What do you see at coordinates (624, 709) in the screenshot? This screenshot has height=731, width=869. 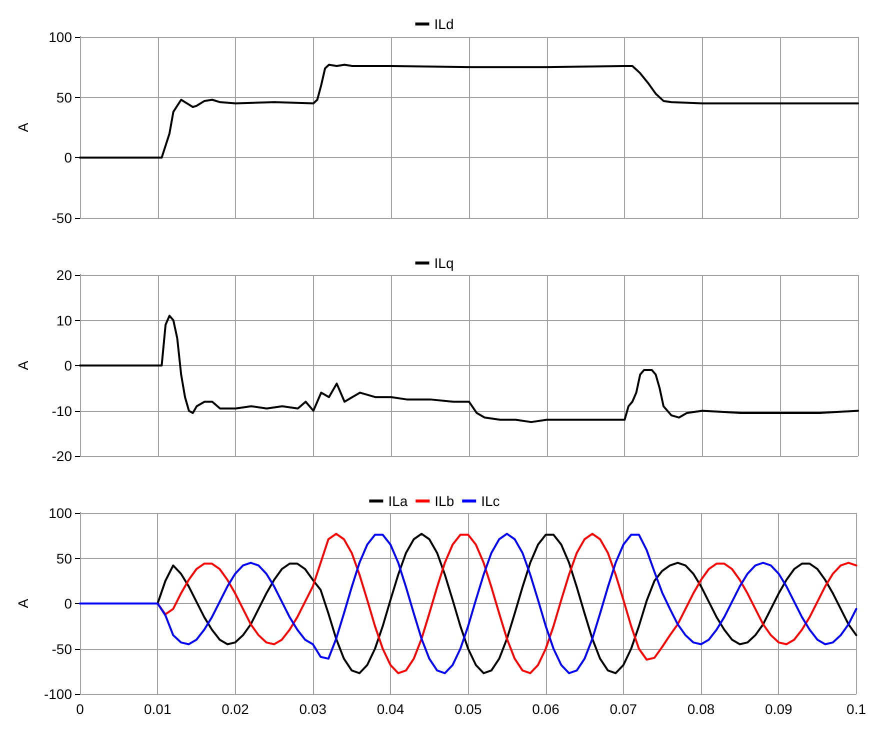 I see `x-tick-label: 0.07` at bounding box center [624, 709].